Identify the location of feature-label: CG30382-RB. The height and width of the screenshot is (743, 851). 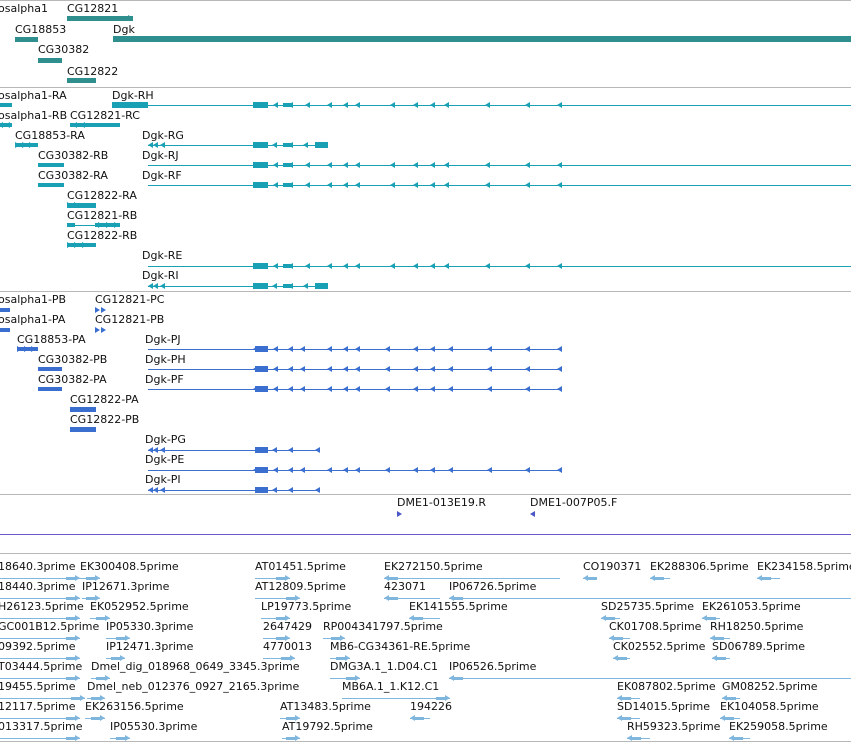
(73, 155).